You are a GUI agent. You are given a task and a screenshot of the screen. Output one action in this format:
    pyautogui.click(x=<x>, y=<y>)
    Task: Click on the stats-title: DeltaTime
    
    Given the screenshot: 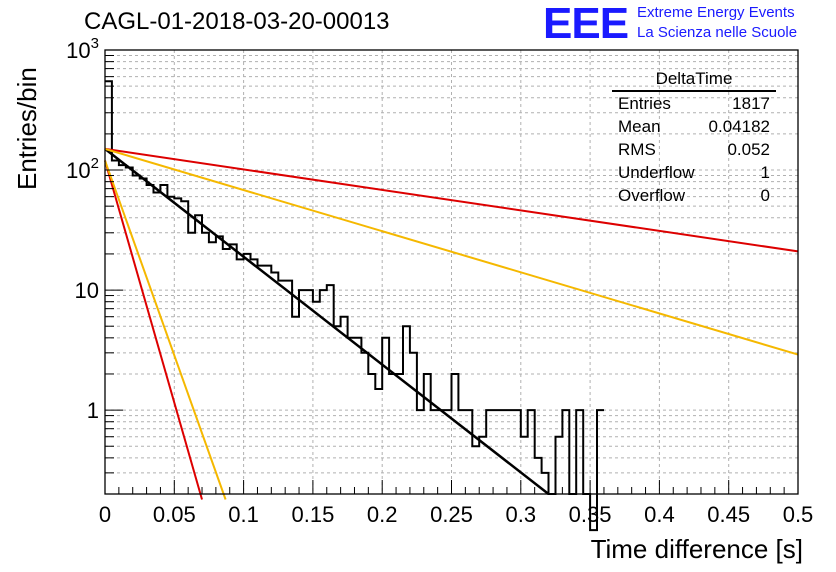 What is the action you would take?
    pyautogui.click(x=694, y=80)
    